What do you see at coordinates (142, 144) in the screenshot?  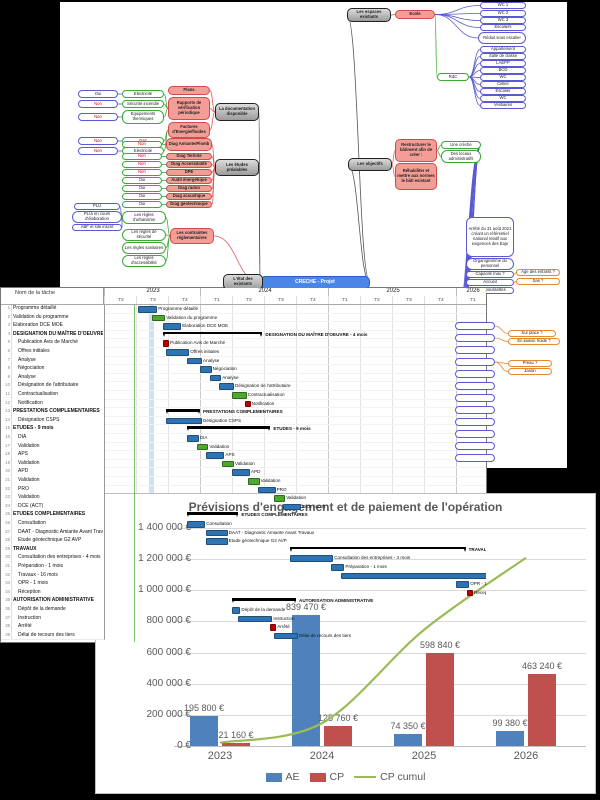 I see `mindmap-node-gn1: Non` at bounding box center [142, 144].